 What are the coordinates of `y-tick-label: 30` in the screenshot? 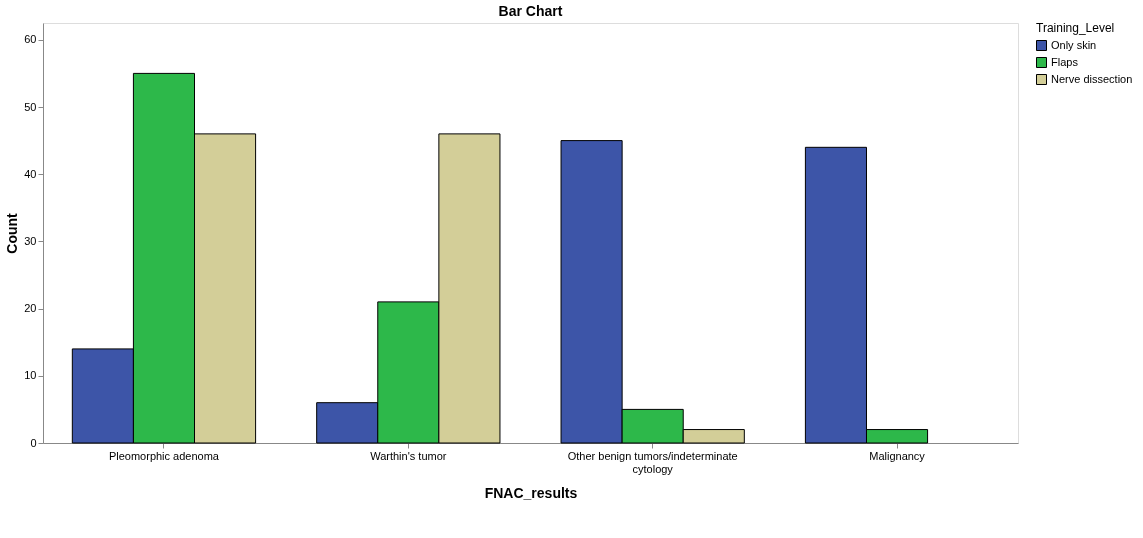 It's located at (30, 240).